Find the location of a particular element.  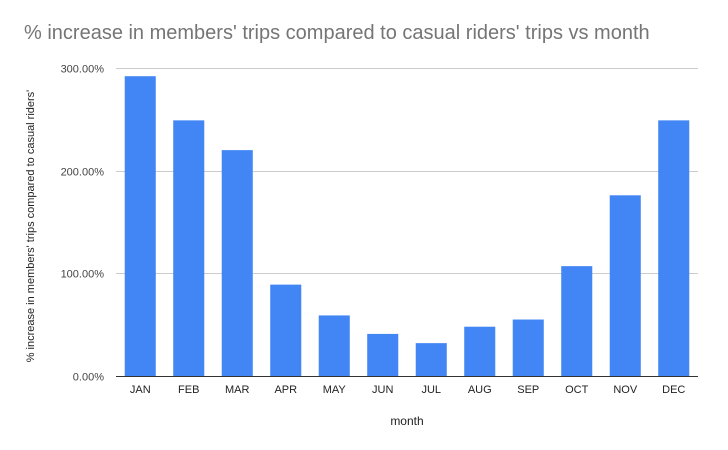

x-tick-label: JUL is located at coordinates (431, 390).